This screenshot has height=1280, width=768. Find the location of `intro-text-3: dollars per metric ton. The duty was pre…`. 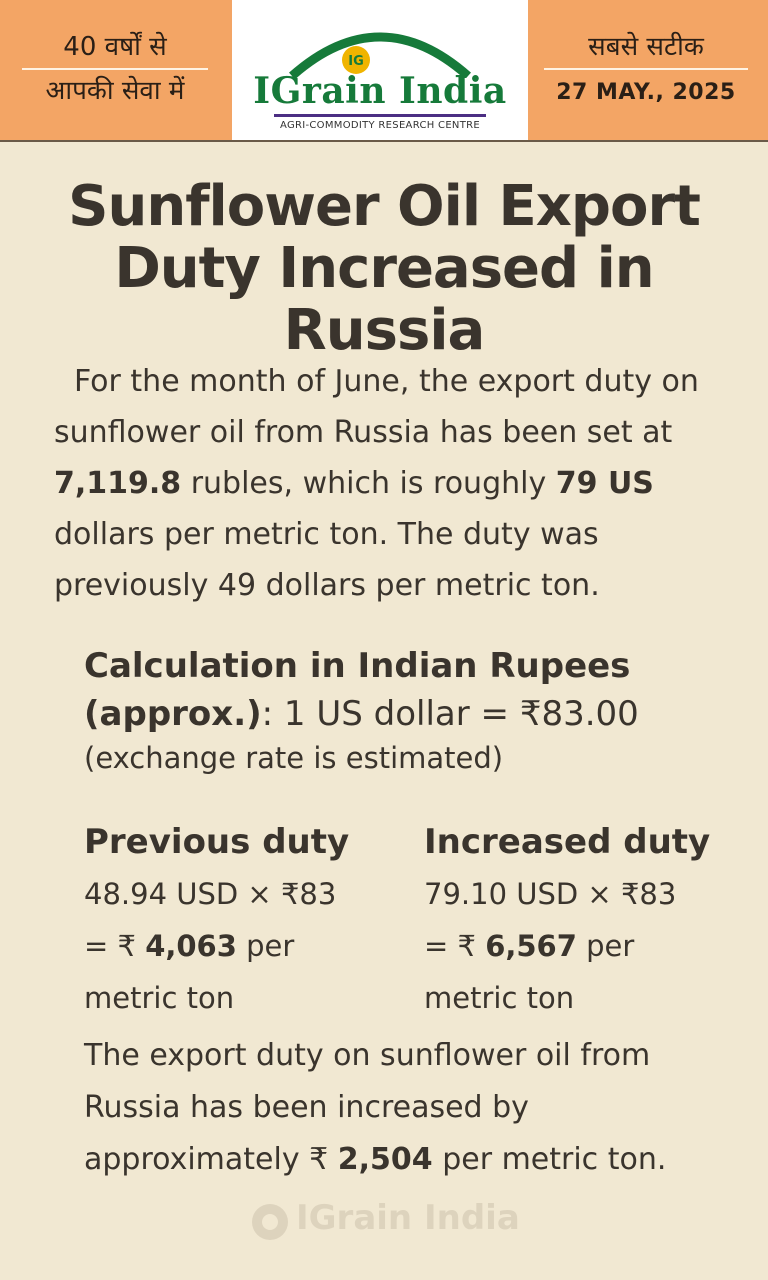

intro-text-3: dollars per metric ton. The duty was pre… is located at coordinates (327, 560).